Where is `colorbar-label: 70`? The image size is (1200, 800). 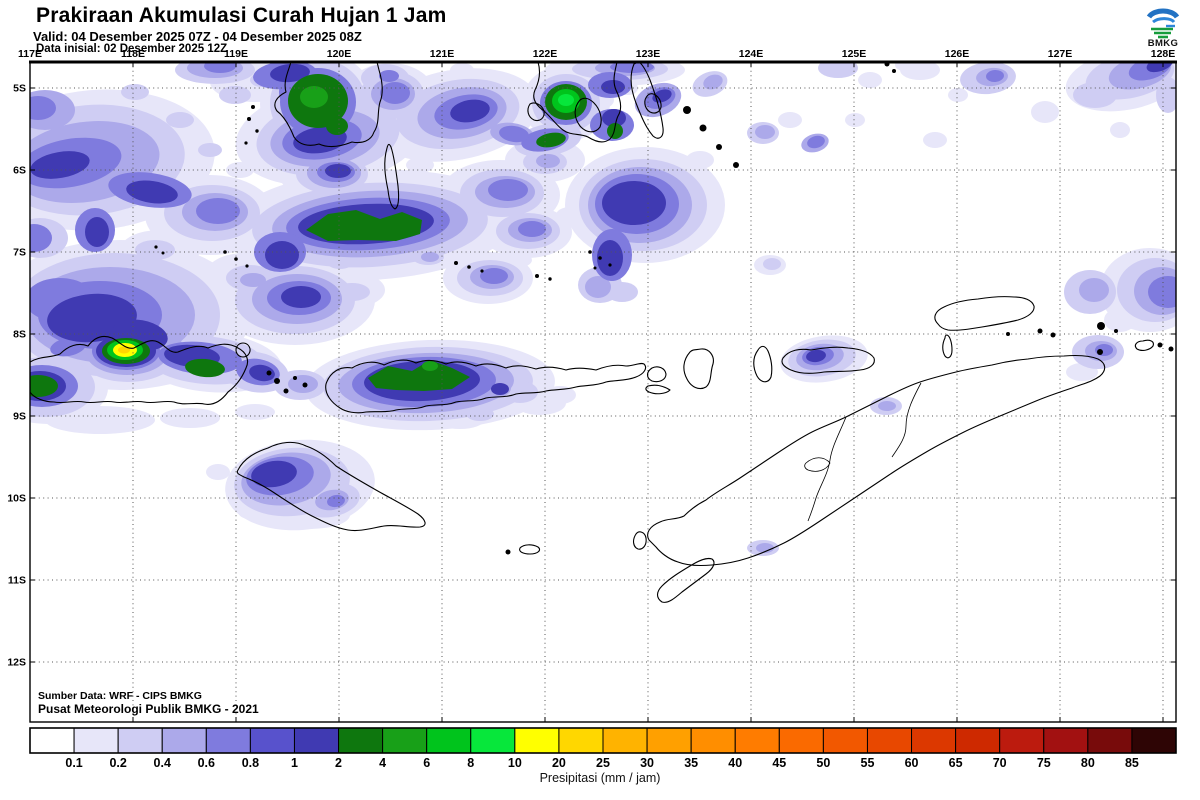 colorbar-label: 70 is located at coordinates (1000, 763).